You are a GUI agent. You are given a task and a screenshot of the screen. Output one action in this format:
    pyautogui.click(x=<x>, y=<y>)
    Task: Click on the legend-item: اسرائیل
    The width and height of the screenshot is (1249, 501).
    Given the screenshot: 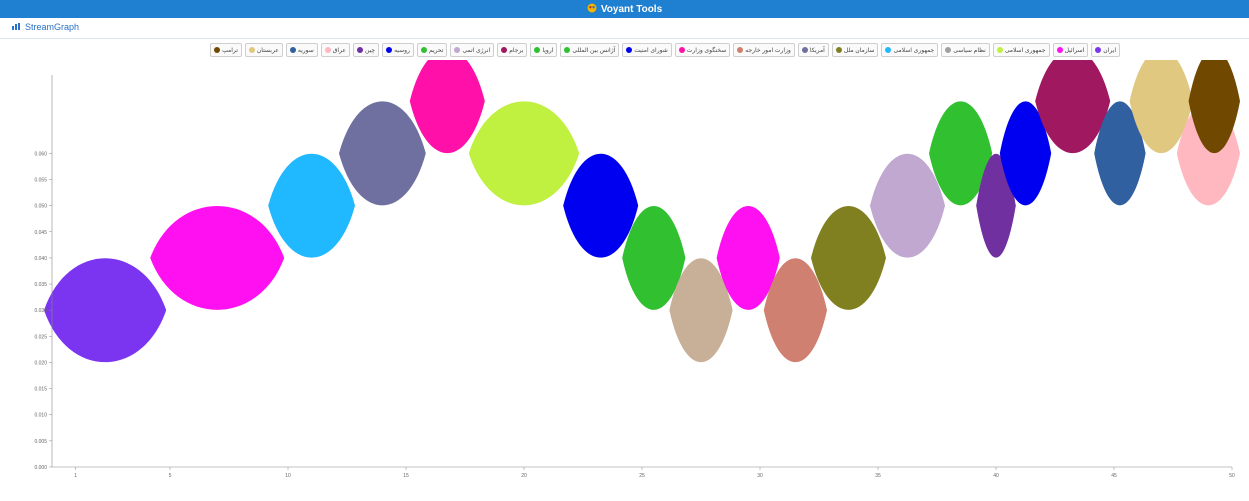 What is the action you would take?
    pyautogui.click(x=1070, y=50)
    